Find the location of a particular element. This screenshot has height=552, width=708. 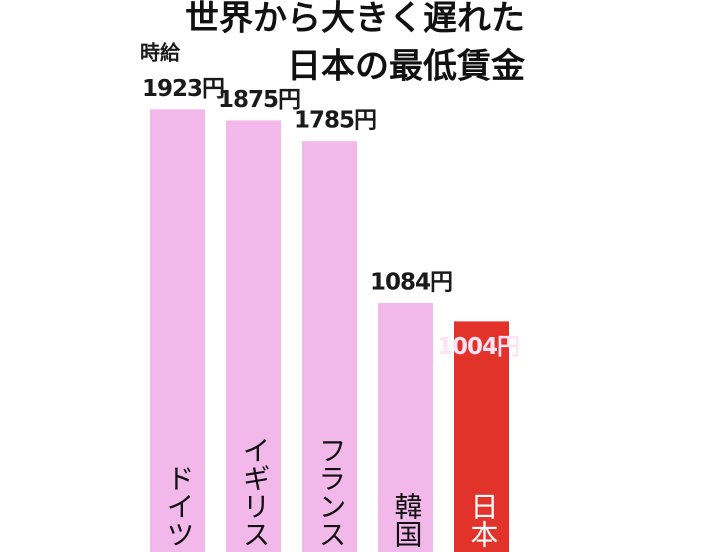

value-label: 1875円 is located at coordinates (259, 100).